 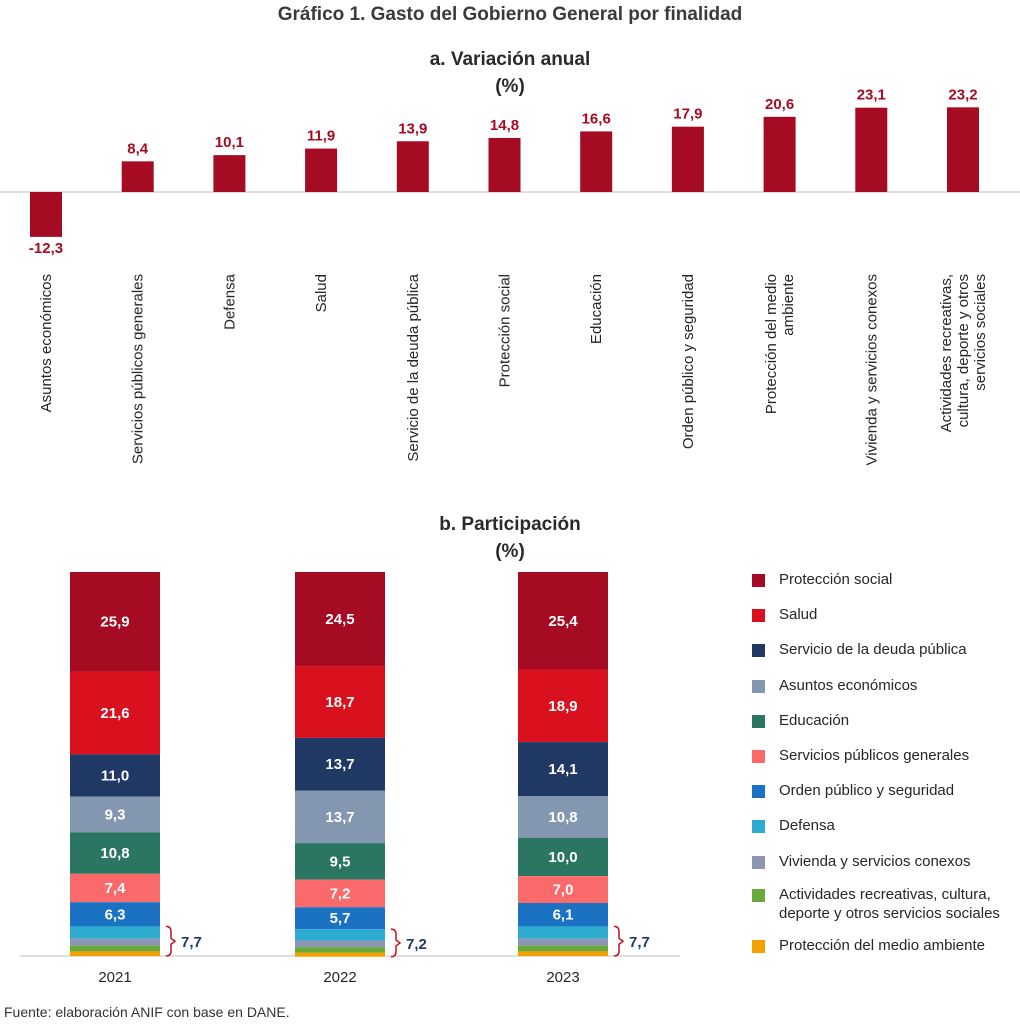 I want to click on segment-label: 18,7, so click(x=339, y=702).